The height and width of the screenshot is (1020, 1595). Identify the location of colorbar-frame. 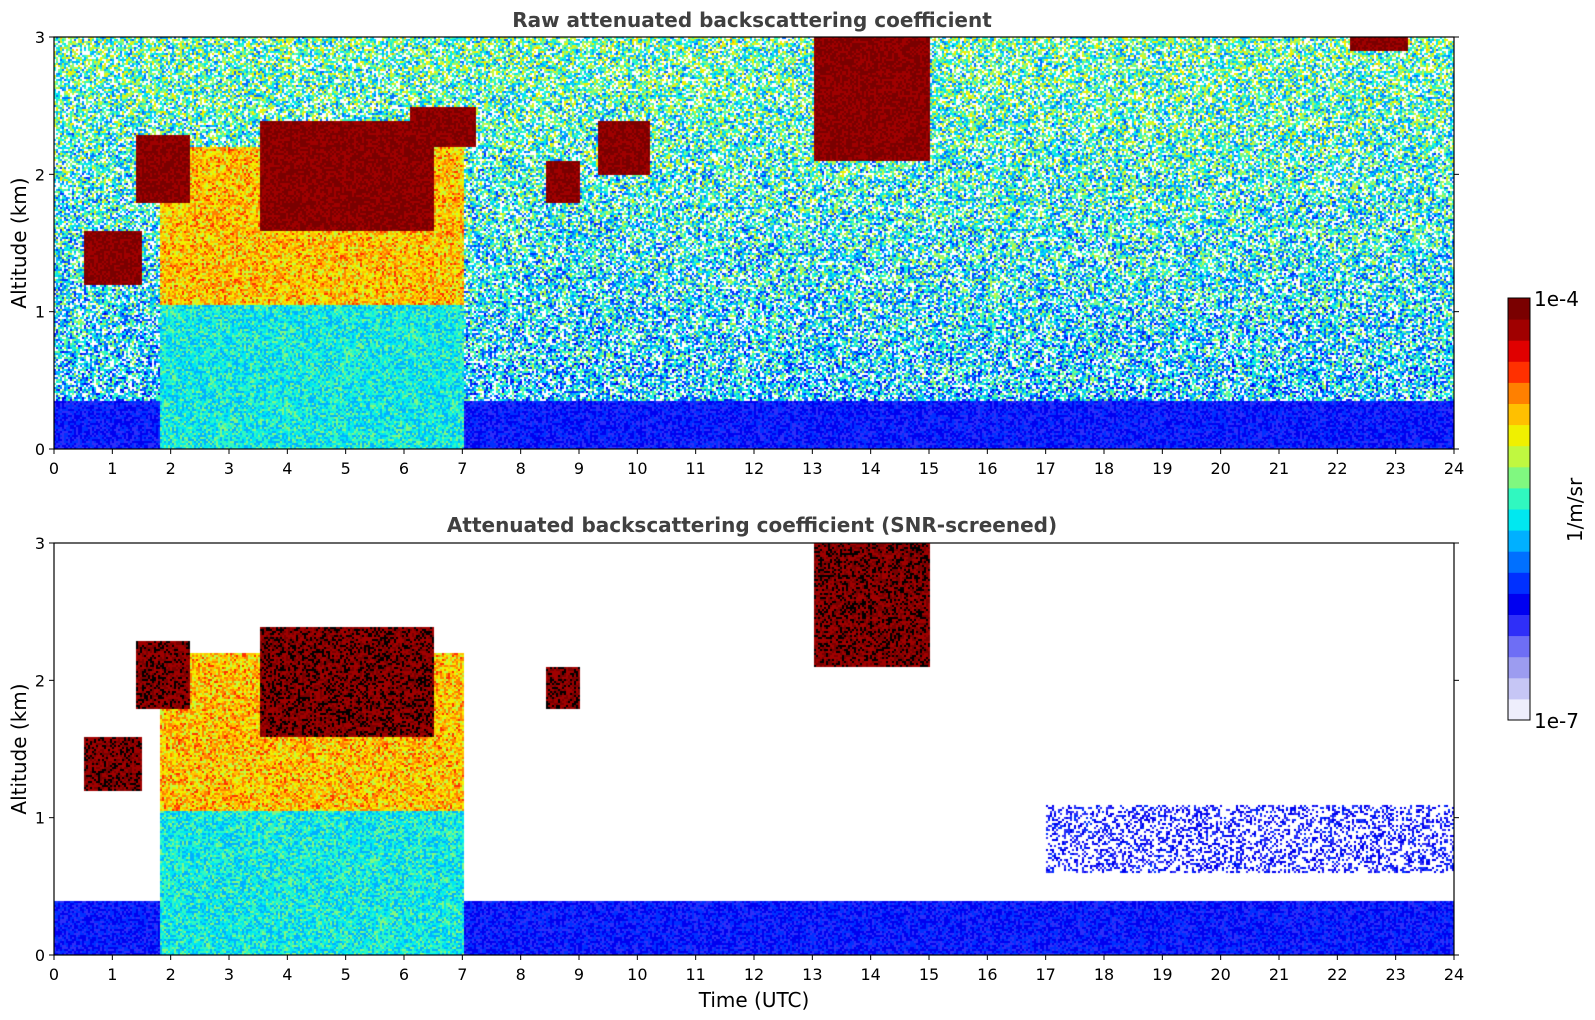
(1519, 509).